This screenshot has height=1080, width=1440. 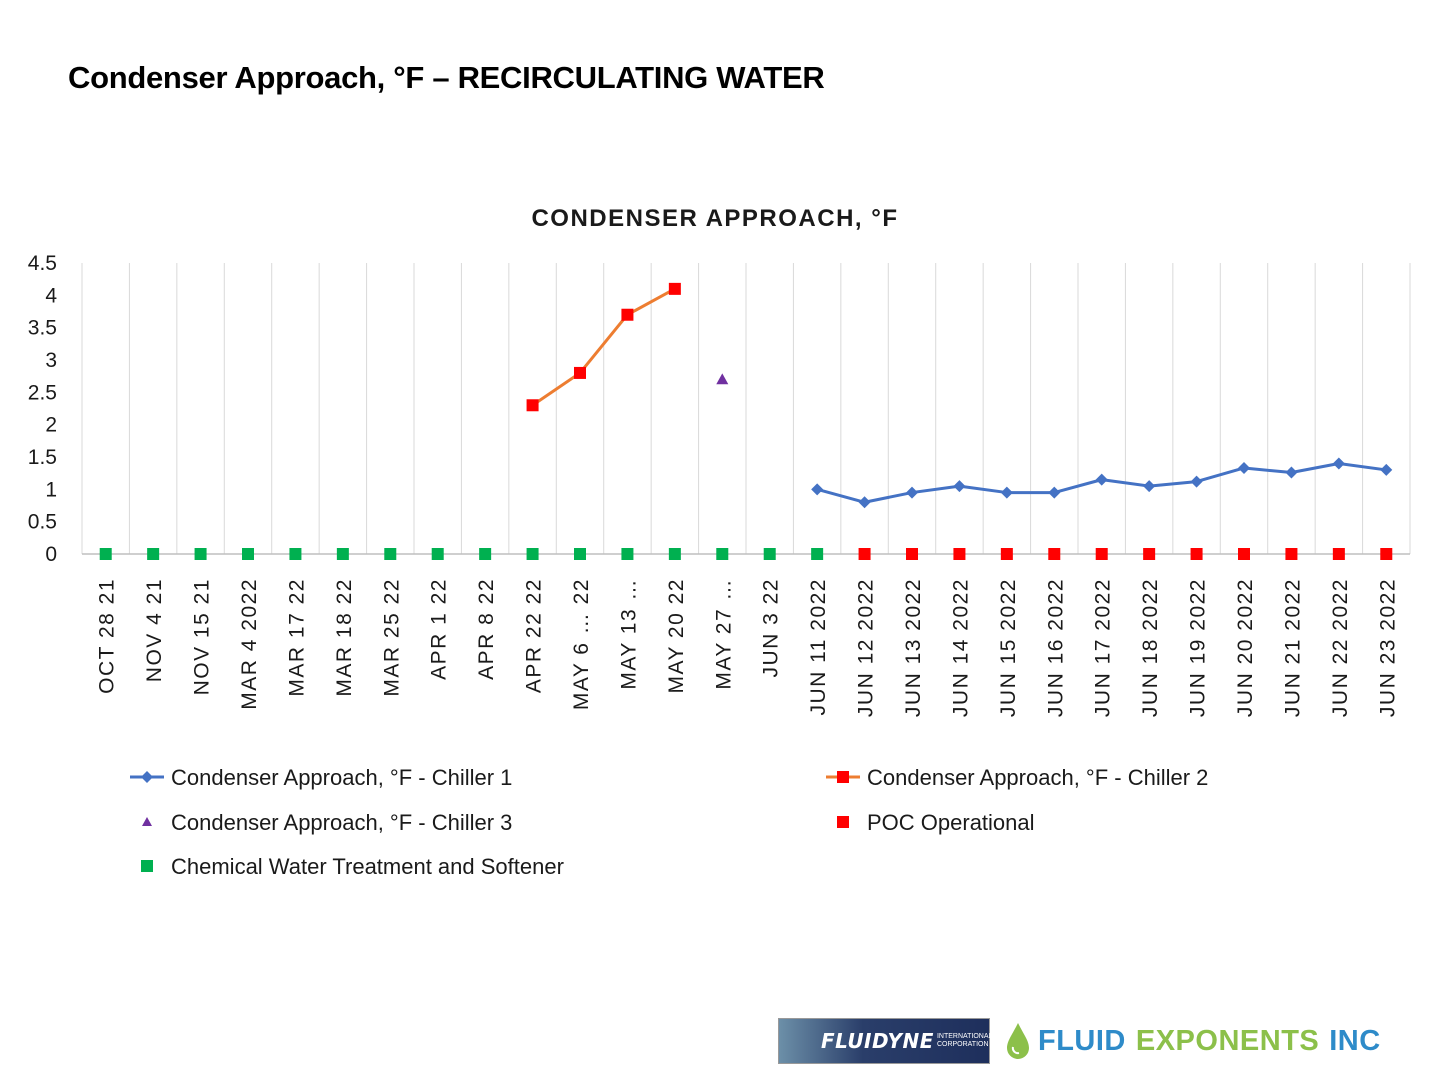 I want to click on x-tick-label: JUN 12 2022, so click(x=866, y=647).